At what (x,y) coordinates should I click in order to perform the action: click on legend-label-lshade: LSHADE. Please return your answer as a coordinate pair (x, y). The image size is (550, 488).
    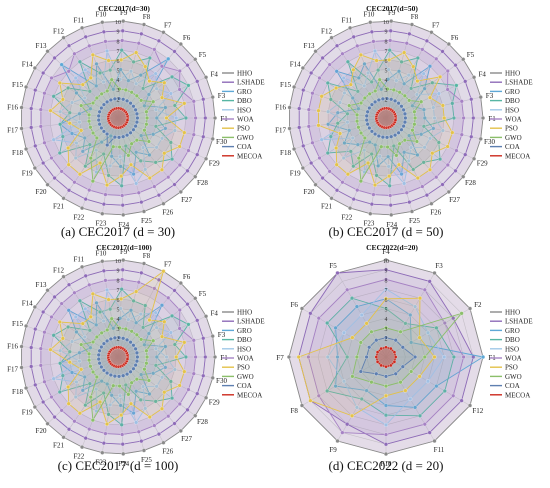
    Looking at the image, I should click on (519, 83).